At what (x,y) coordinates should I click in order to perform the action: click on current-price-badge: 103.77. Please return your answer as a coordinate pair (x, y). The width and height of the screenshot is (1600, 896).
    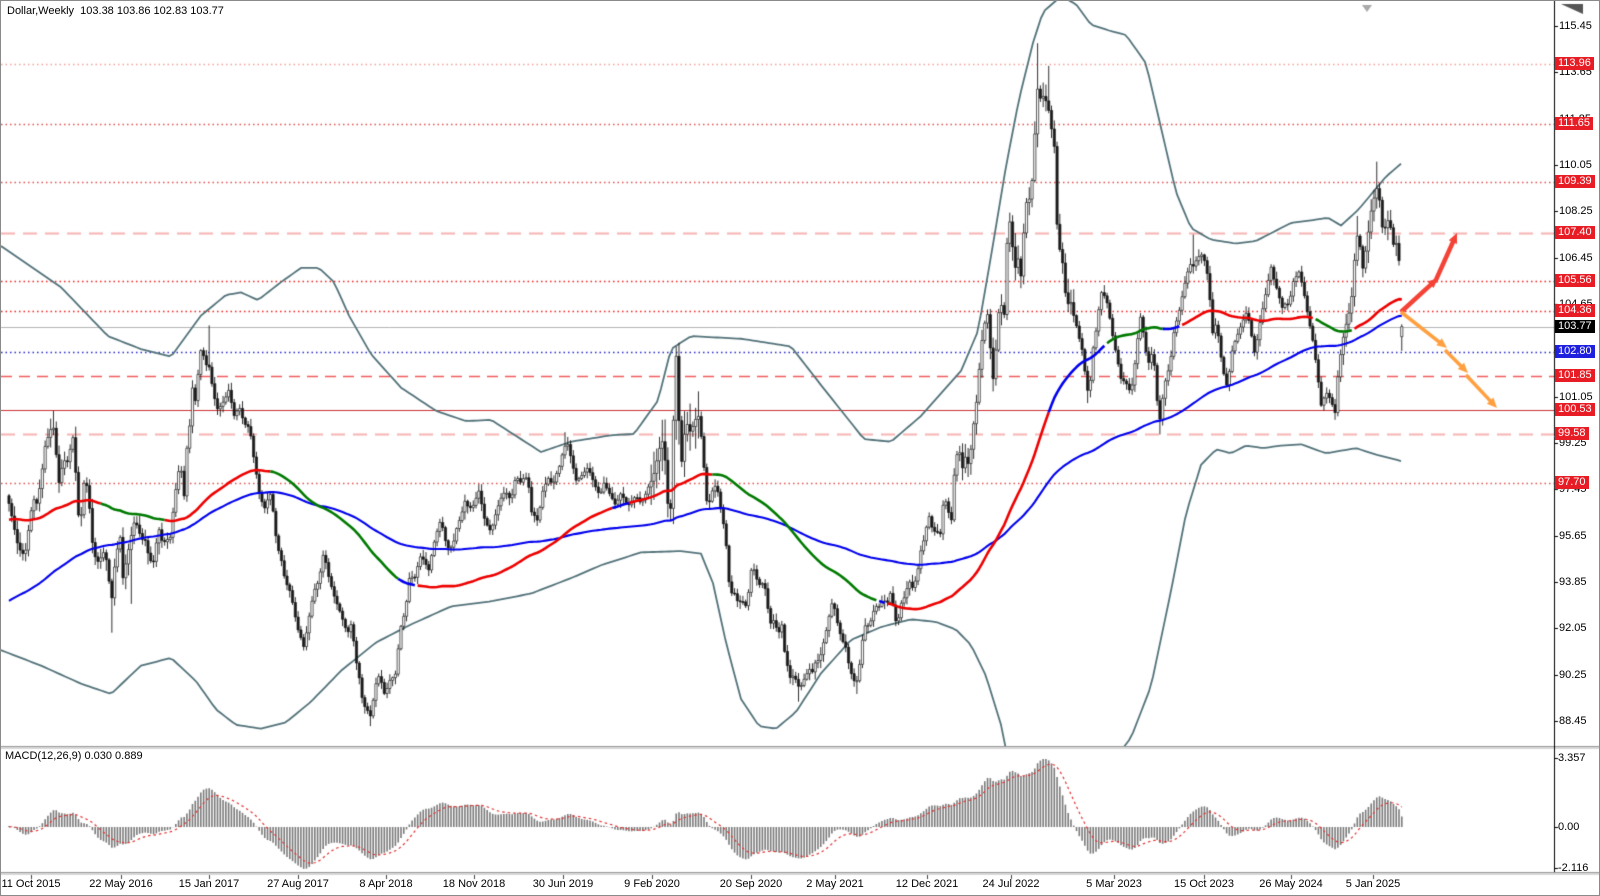
    Looking at the image, I should click on (1575, 326).